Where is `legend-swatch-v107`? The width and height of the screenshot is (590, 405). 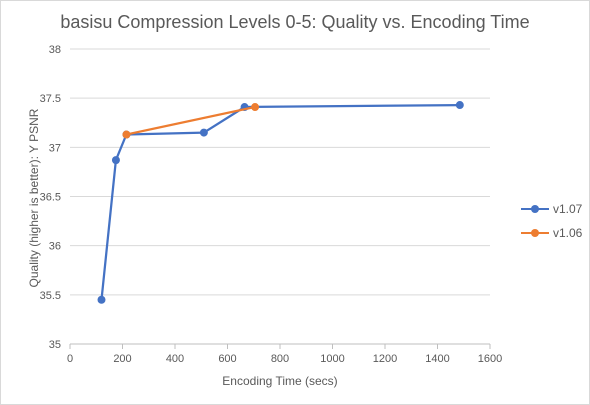
legend-swatch-v107 is located at coordinates (535, 209).